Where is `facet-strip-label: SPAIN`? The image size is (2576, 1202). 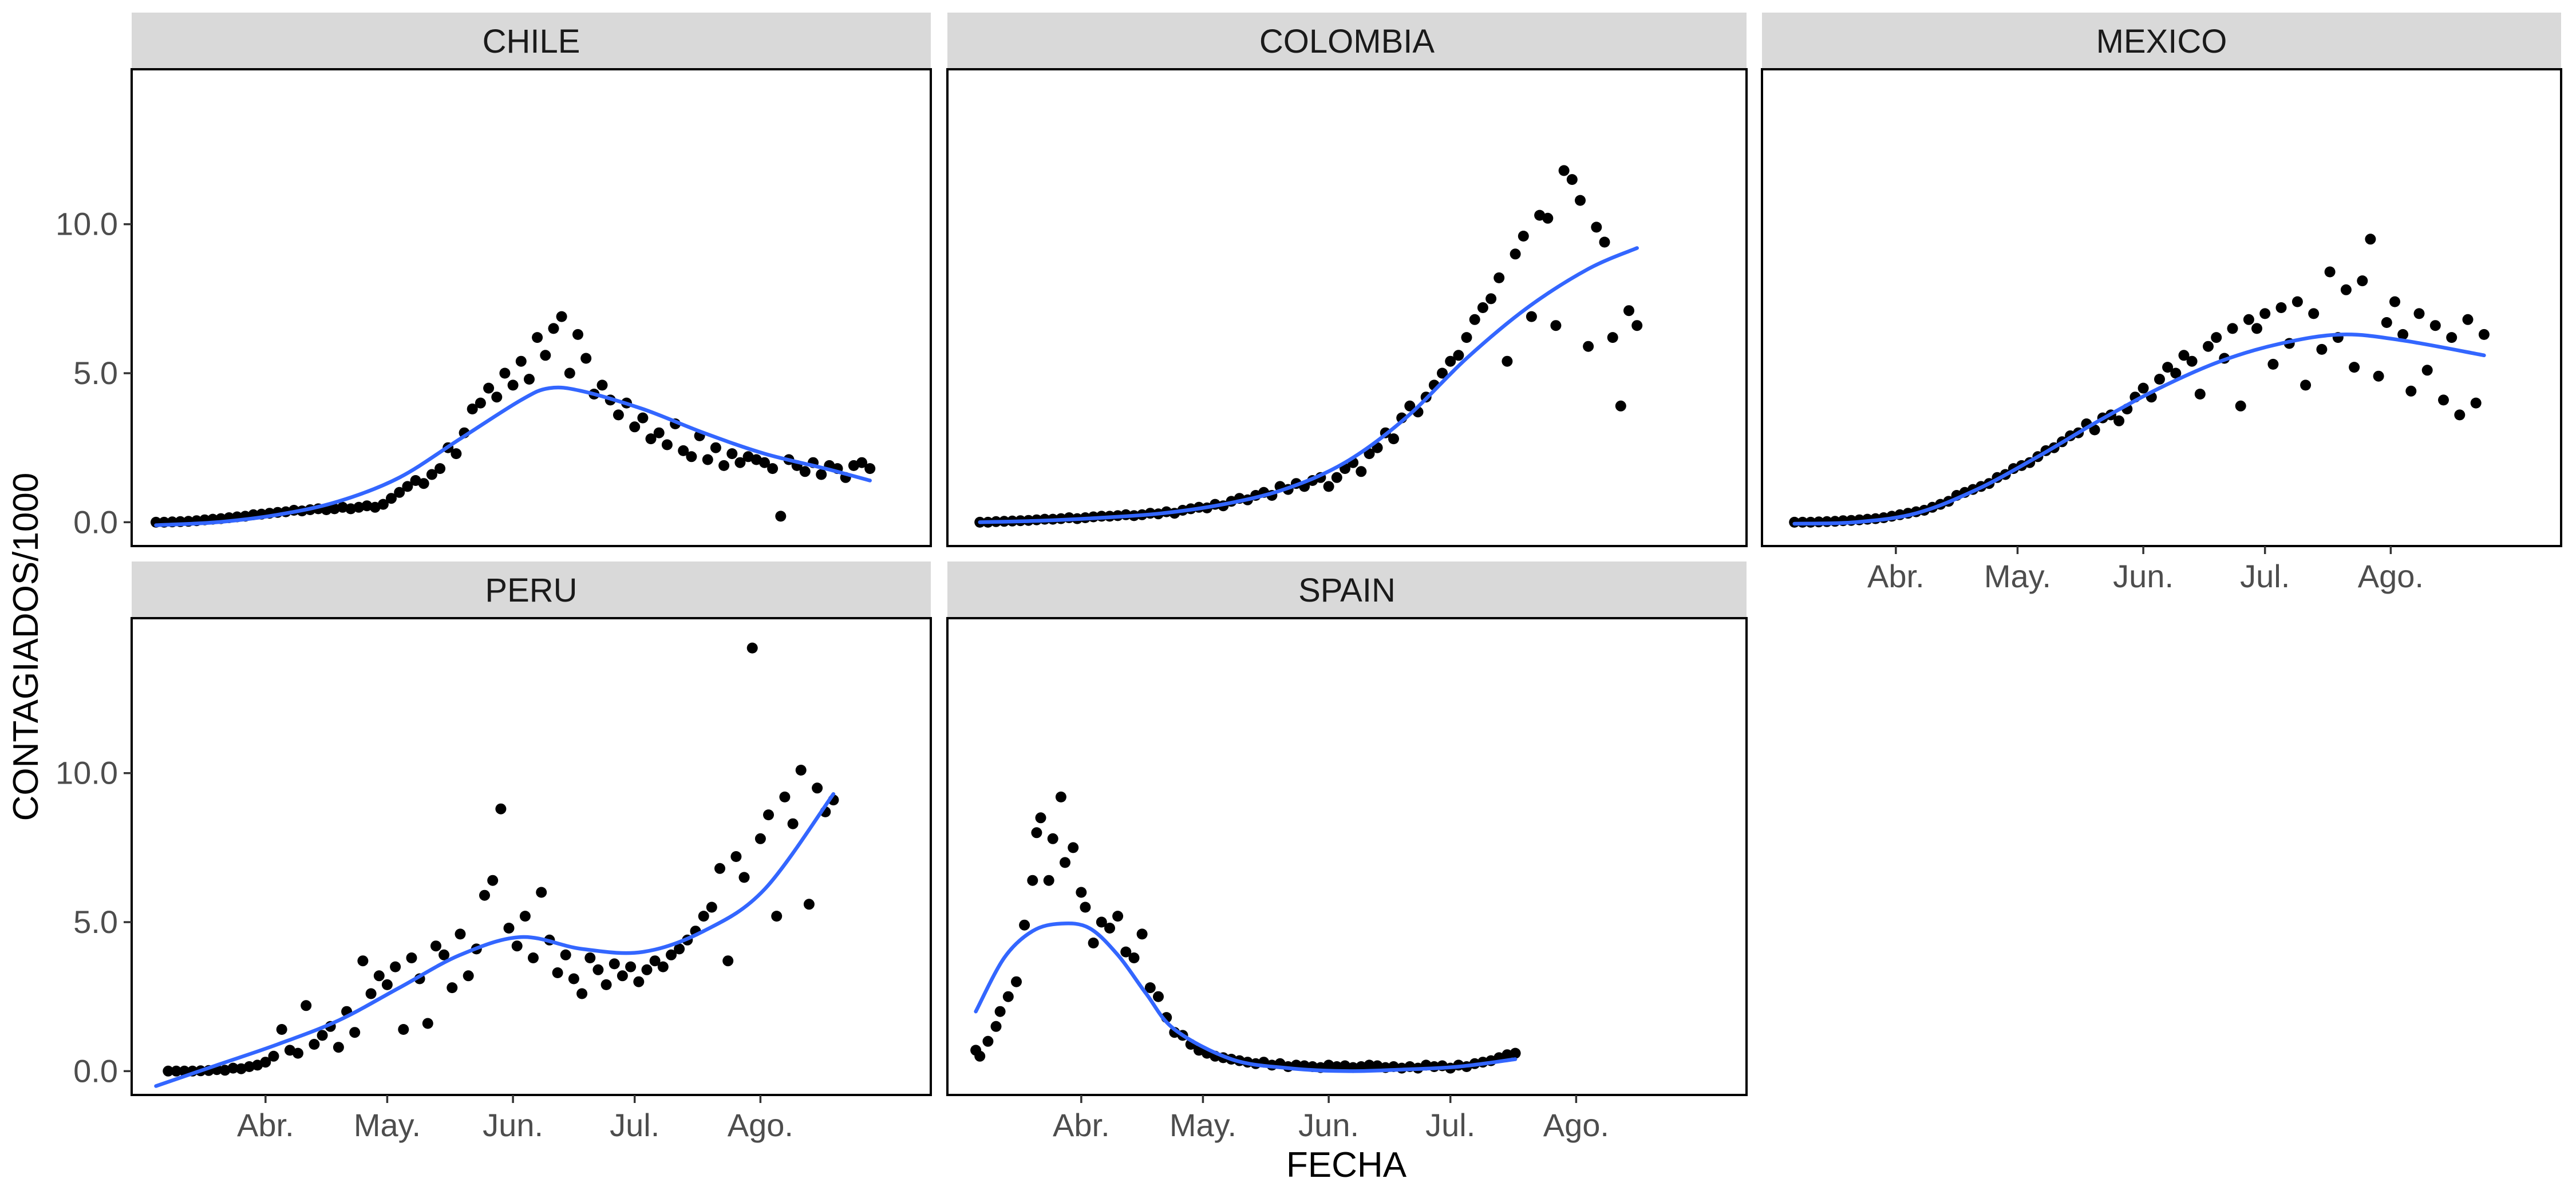
facet-strip-label: SPAIN is located at coordinates (1347, 590).